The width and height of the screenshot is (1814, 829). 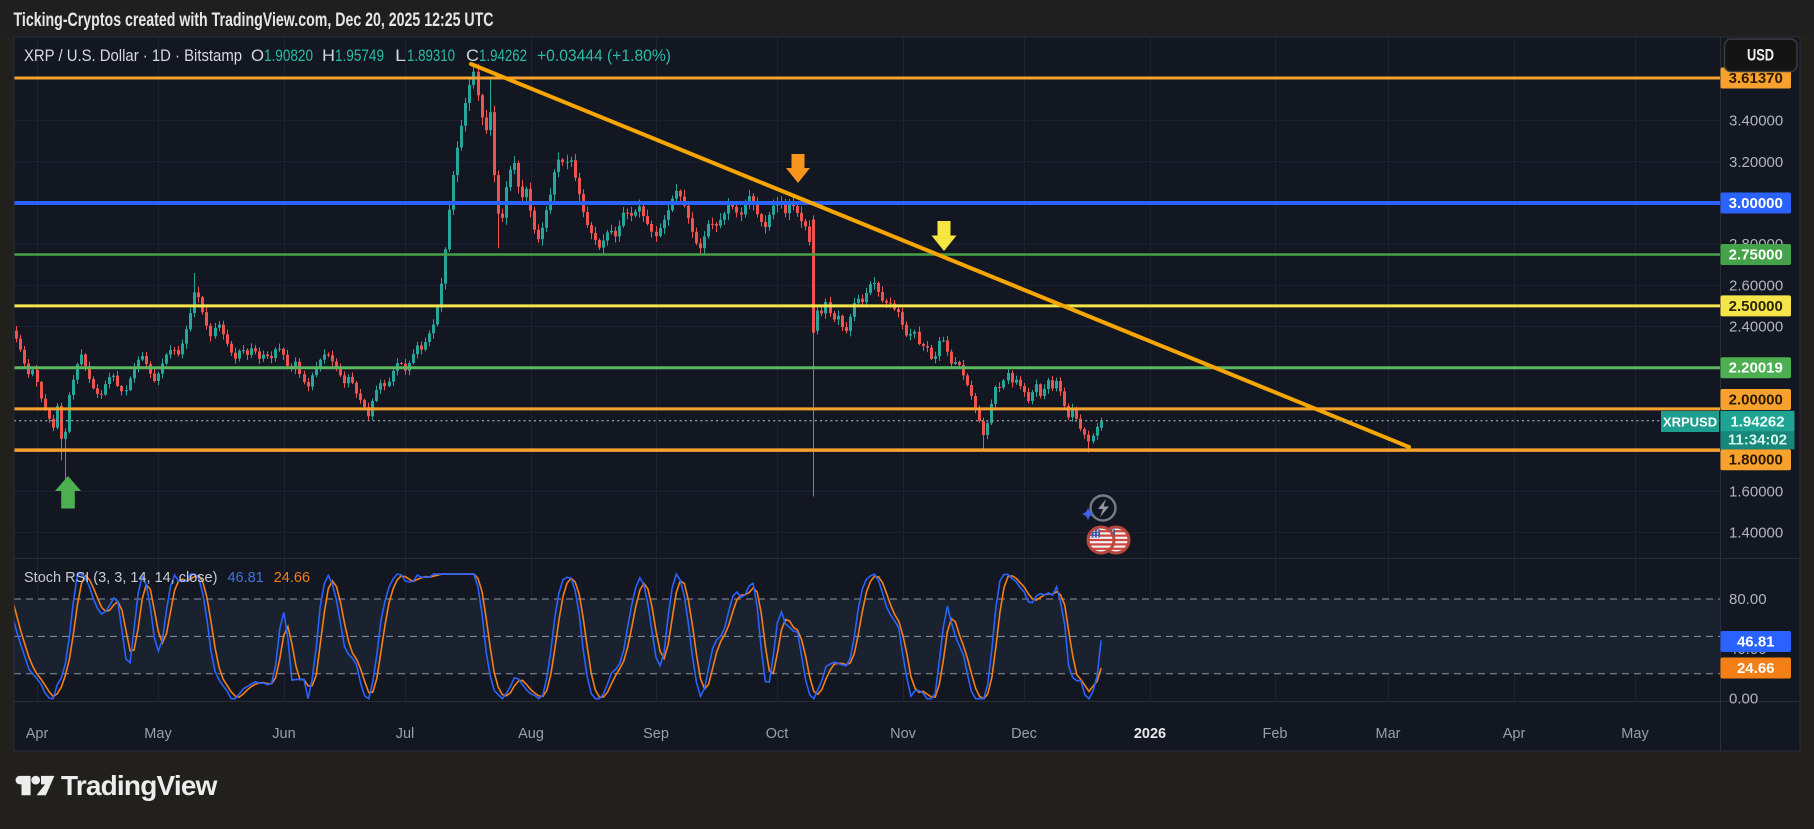 What do you see at coordinates (1756, 491) in the screenshot?
I see `svg-text: 1.60000` at bounding box center [1756, 491].